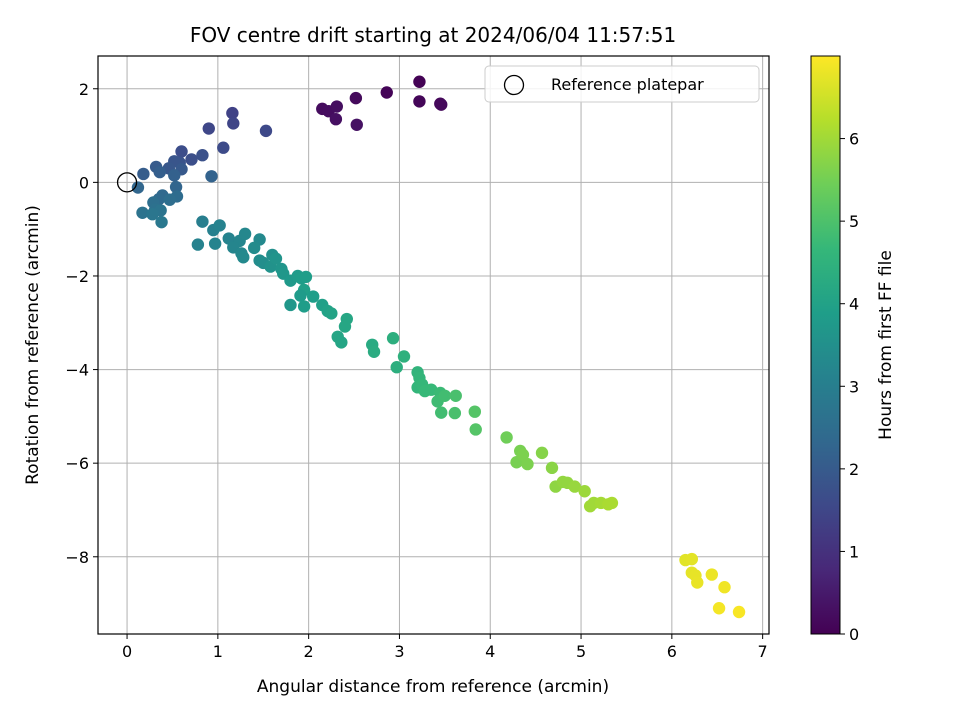 The height and width of the screenshot is (720, 960). Describe the element at coordinates (77, 463) in the screenshot. I see `y-tick-label: −6` at that location.